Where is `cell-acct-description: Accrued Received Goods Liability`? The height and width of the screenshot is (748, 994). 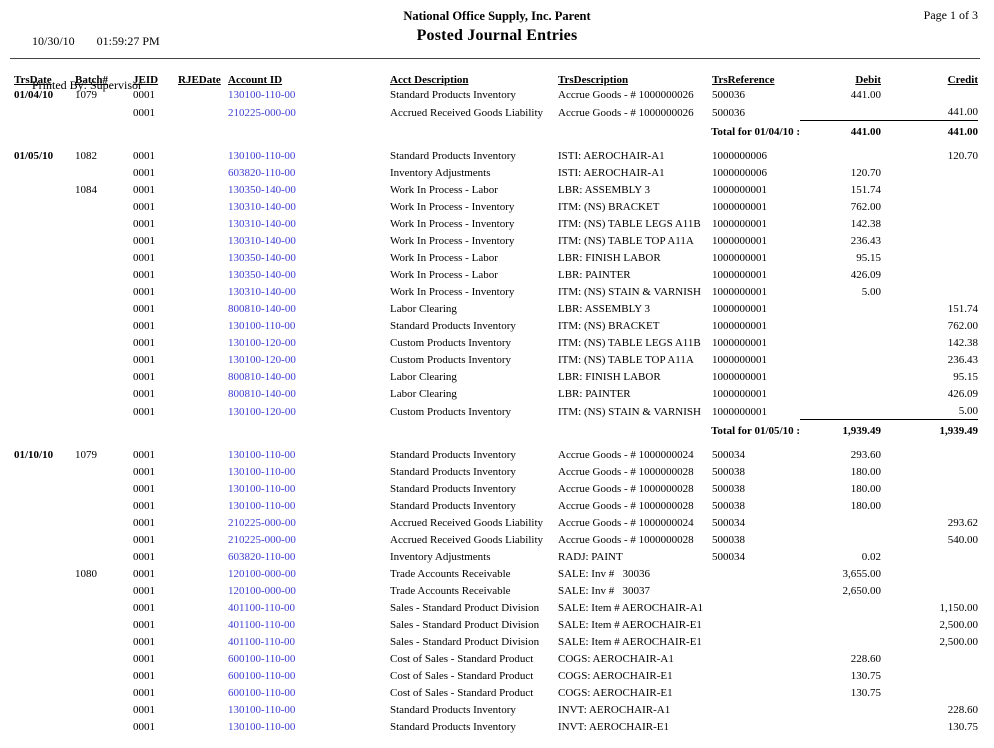
cell-acct-description: Accrued Received Goods Liability is located at coordinates (467, 523).